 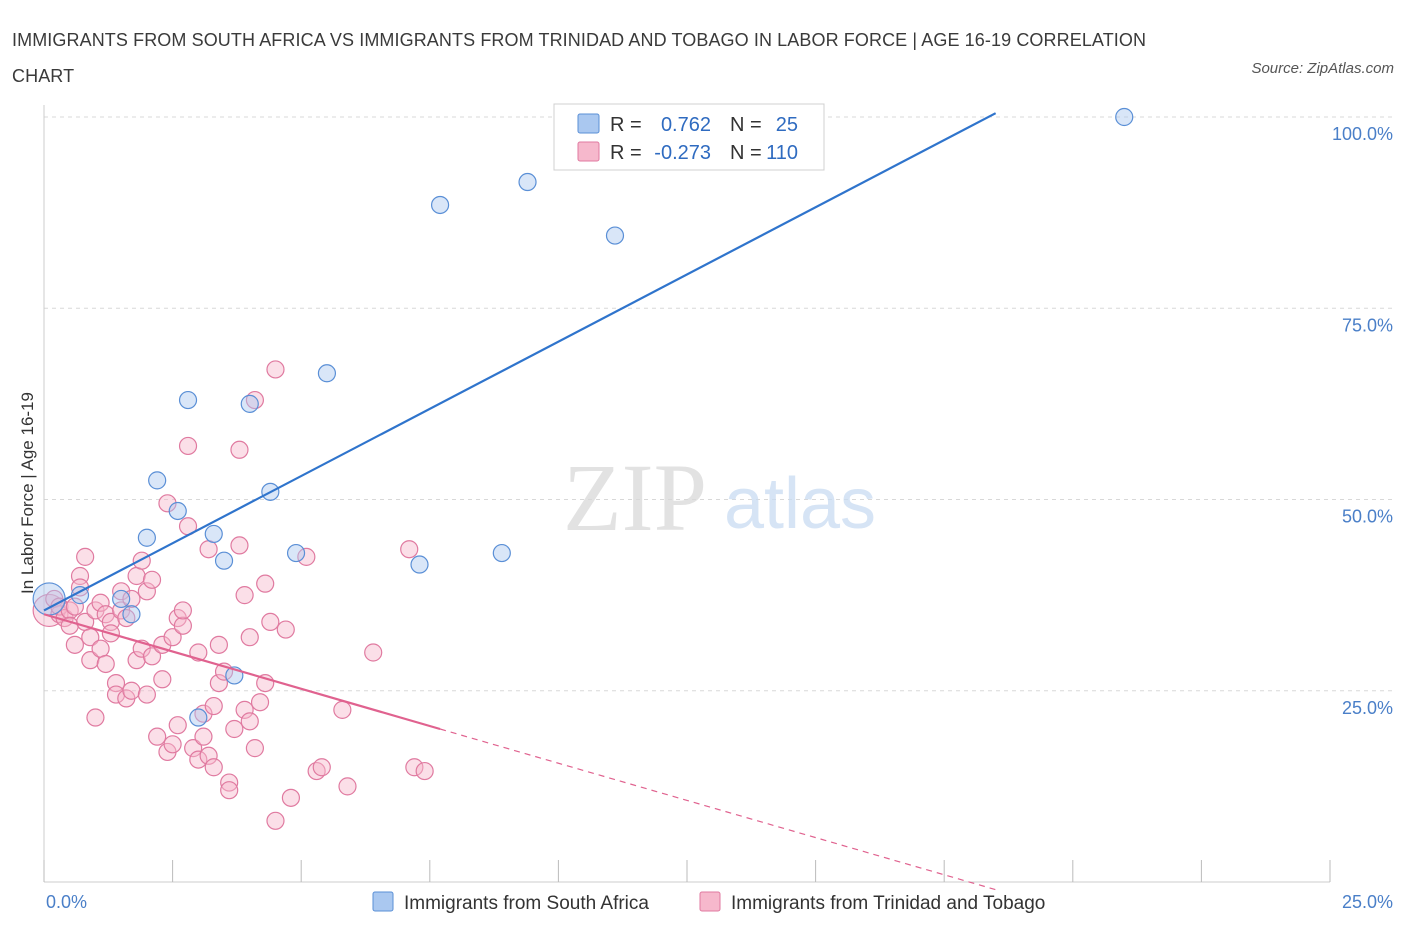 I want to click on pink-trend-line, so click(x=242, y=672).